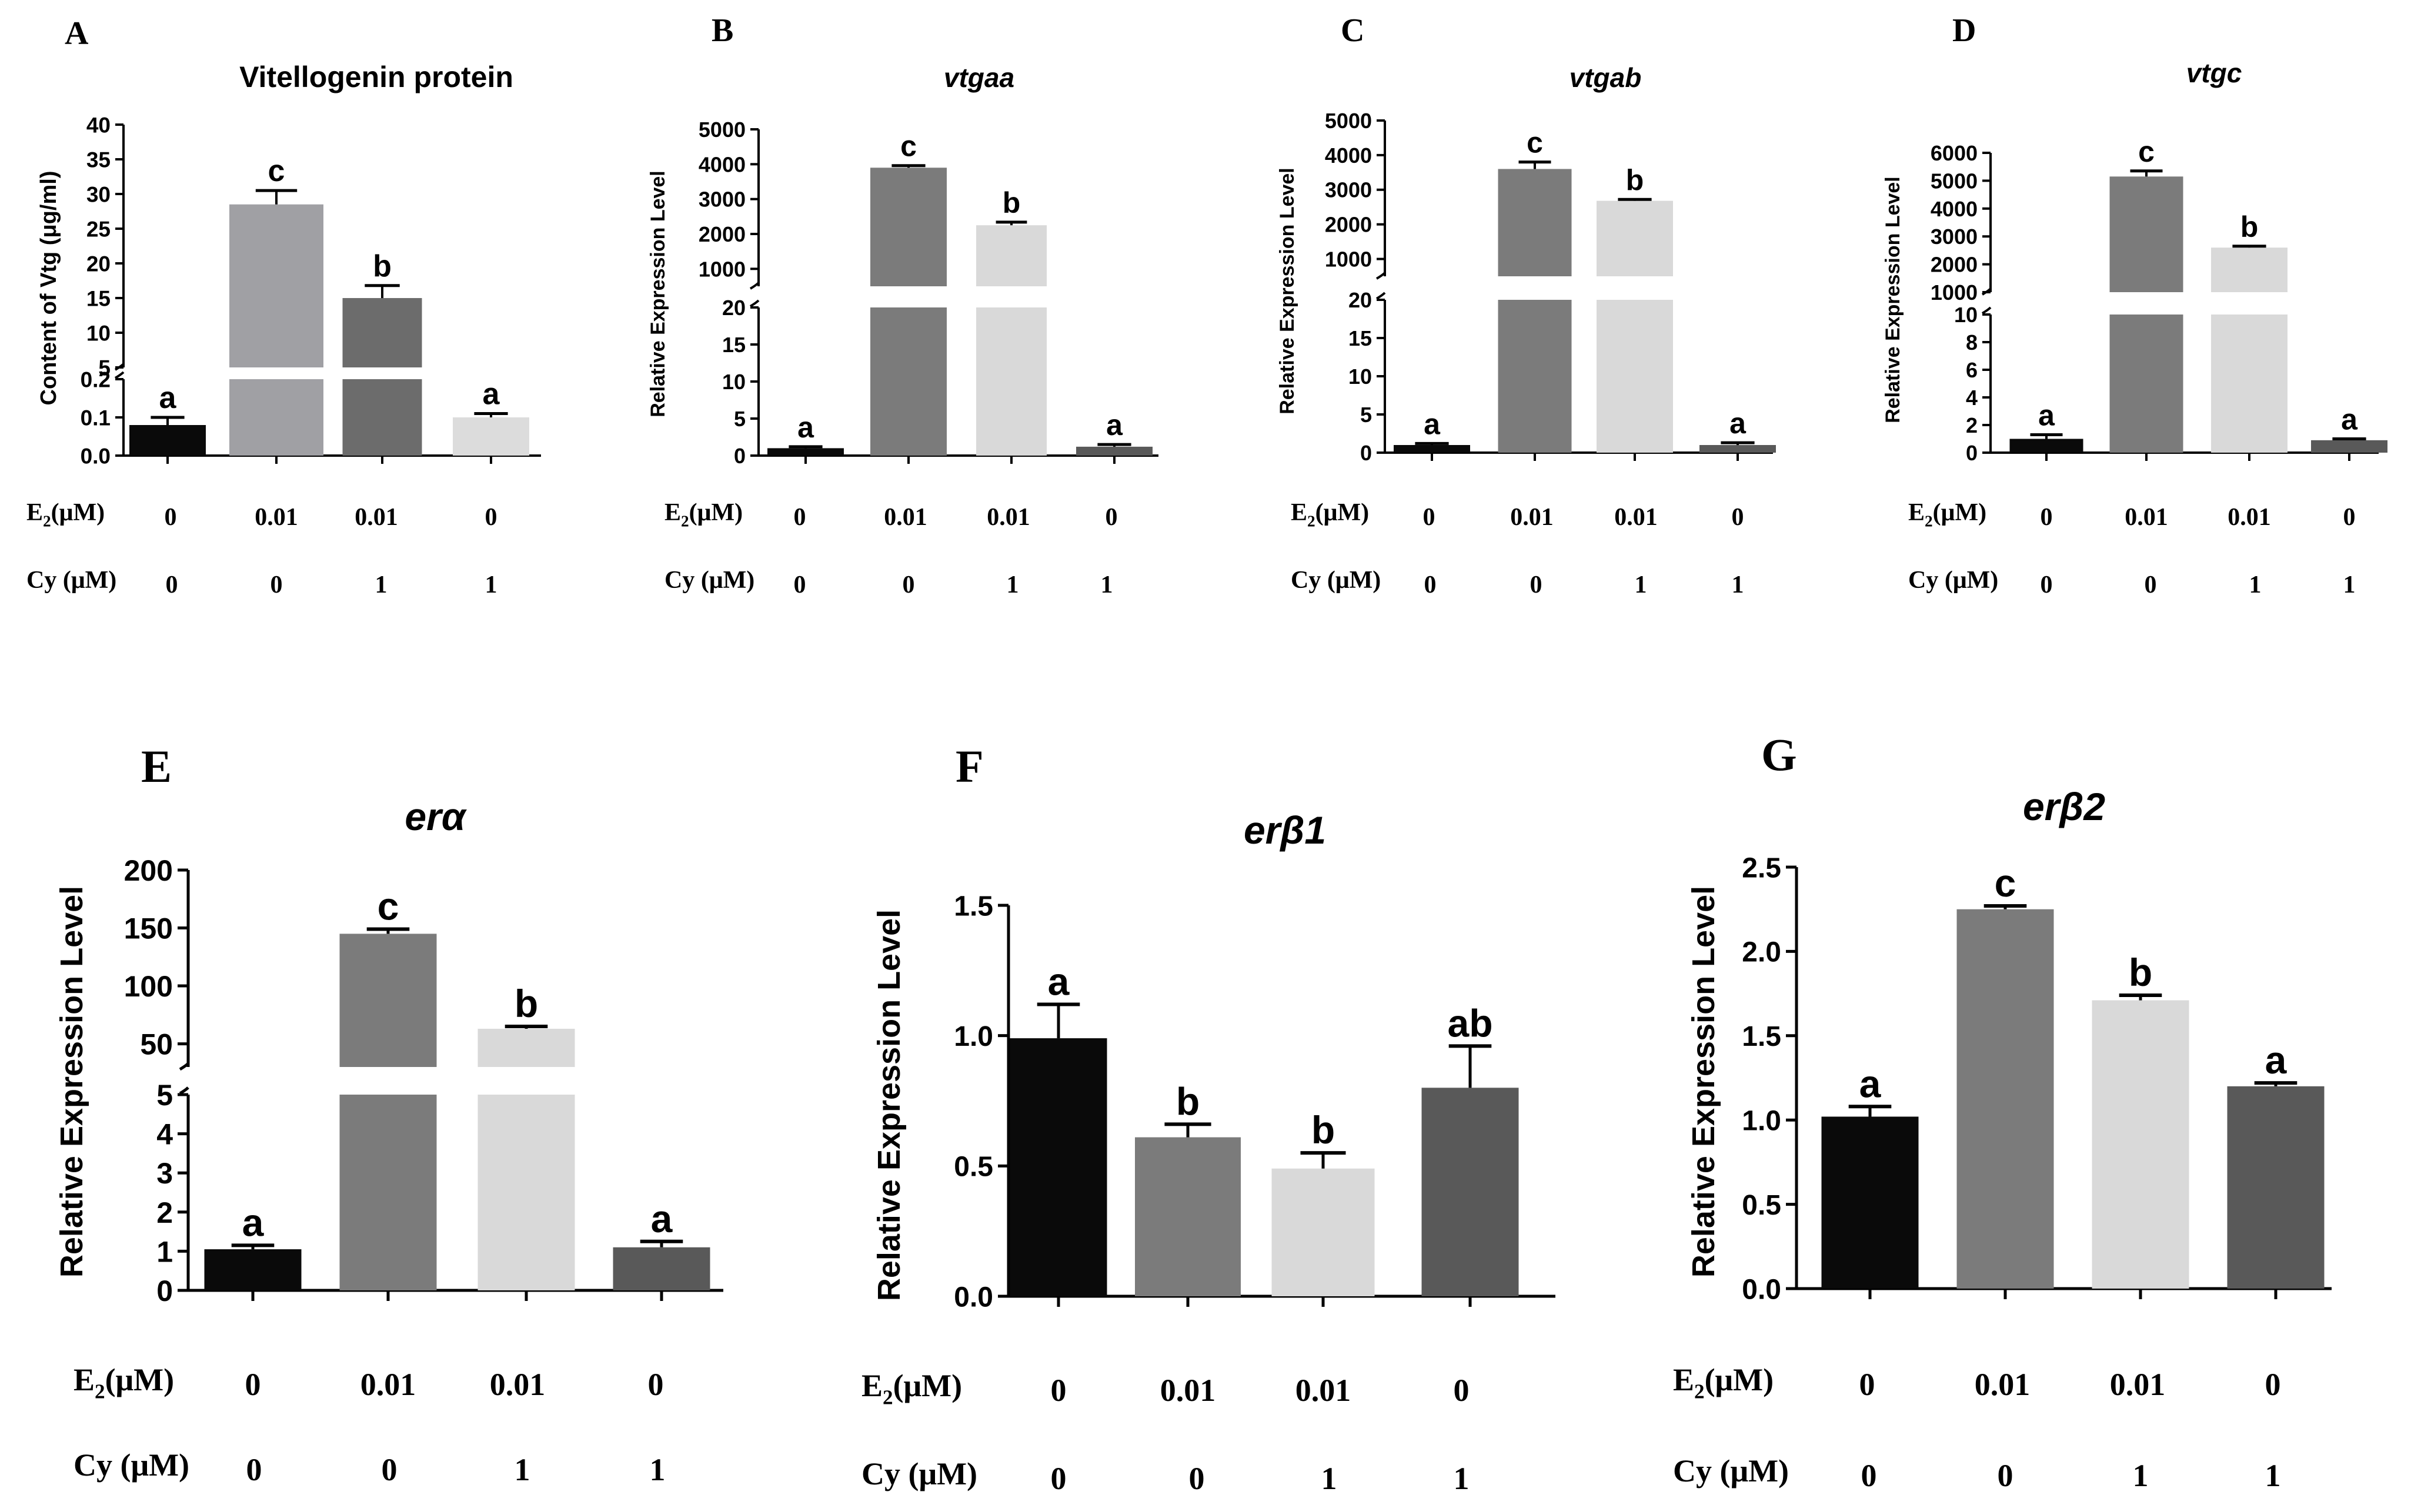 The height and width of the screenshot is (1512, 2411). Describe the element at coordinates (98, 160) in the screenshot. I see `y-tick-label: 35` at that location.